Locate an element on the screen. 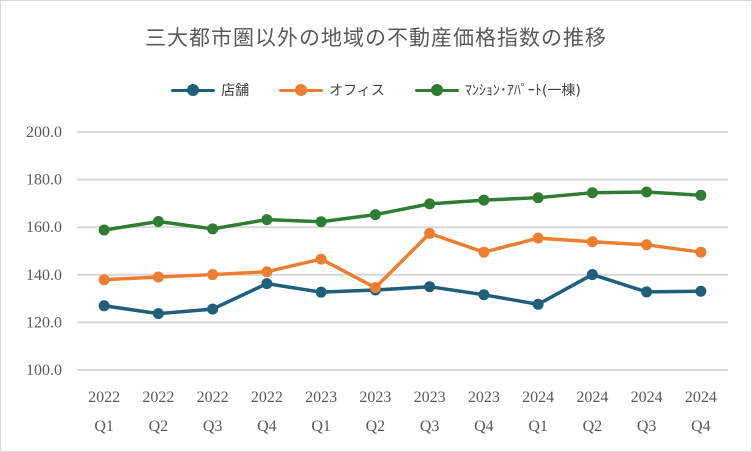 This screenshot has height=452, width=752. legend-item-2: ﾏﾝｼｮﾝ･ｱﾊﾟｰﾄ(一棟) is located at coordinates (497, 90).